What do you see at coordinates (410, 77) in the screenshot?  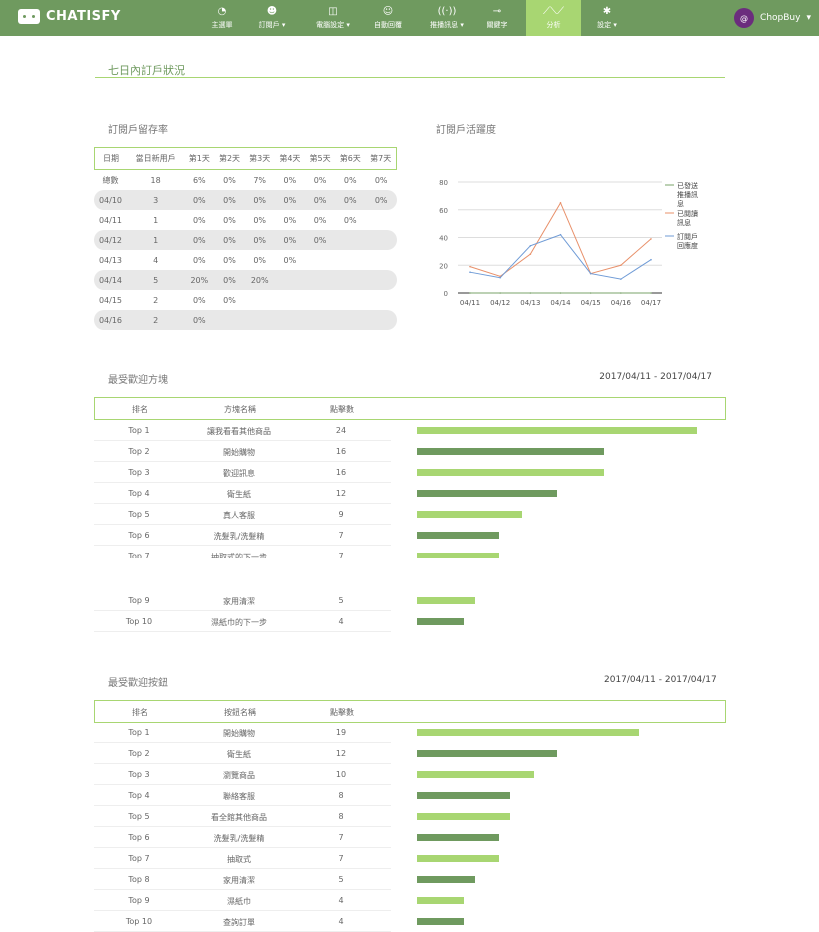 I see `divider` at bounding box center [410, 77].